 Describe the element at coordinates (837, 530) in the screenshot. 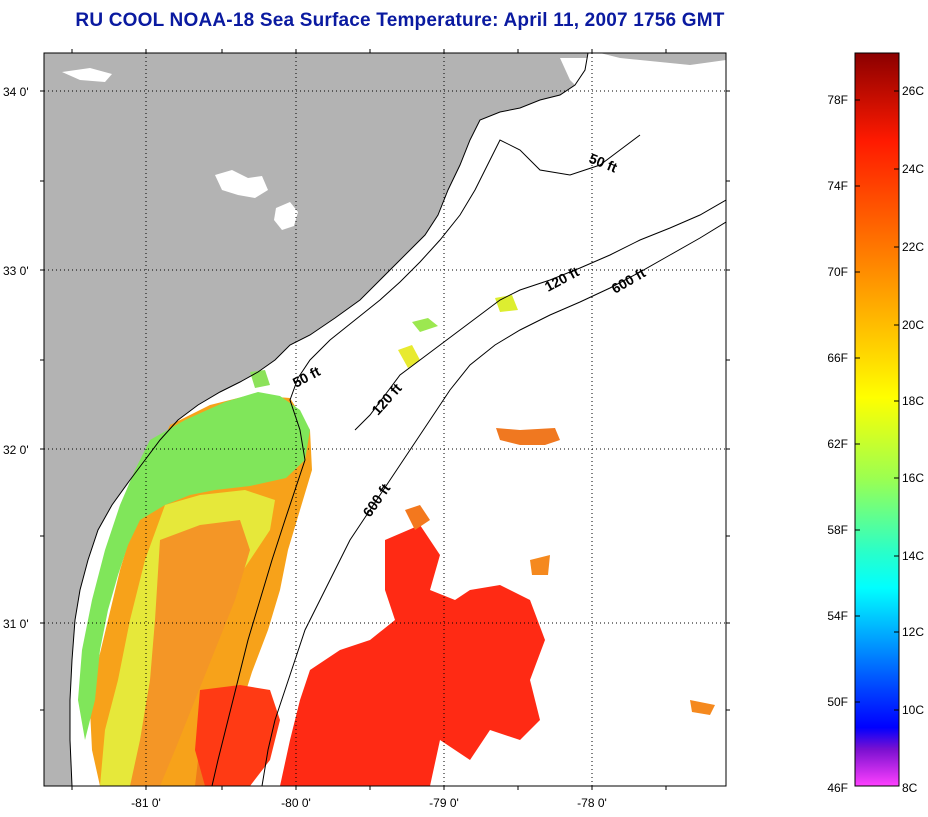

I see `colorbar-f-label: 58F` at that location.